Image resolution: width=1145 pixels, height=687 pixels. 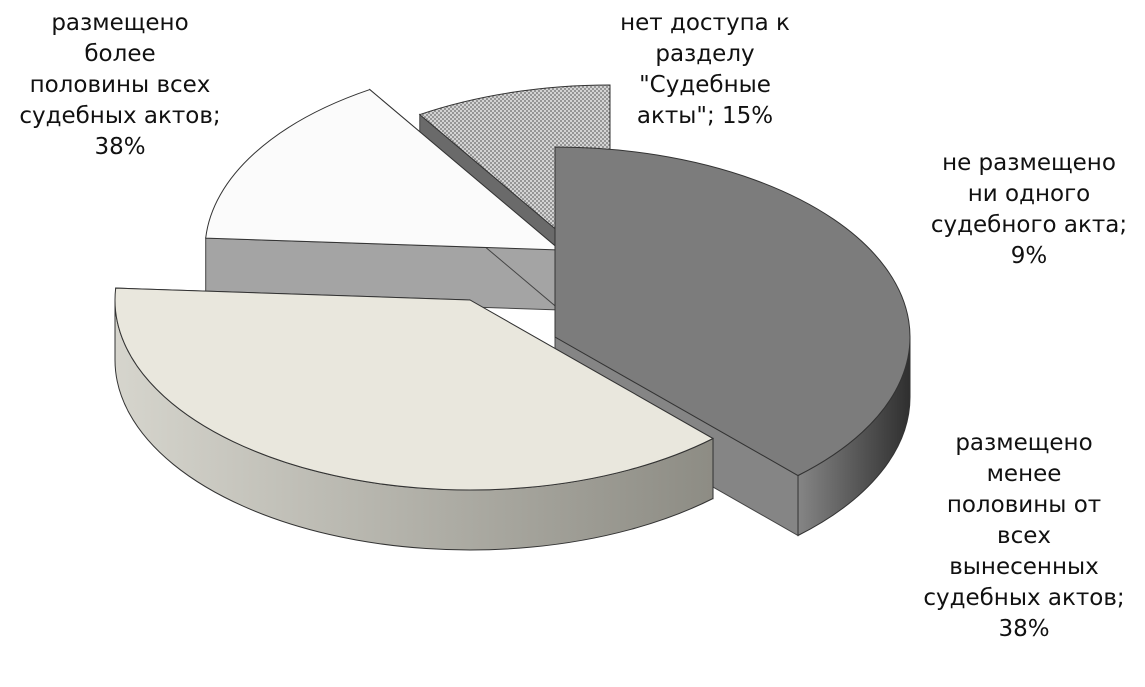 I want to click on label-line: акты"; 15%, so click(x=705, y=116).